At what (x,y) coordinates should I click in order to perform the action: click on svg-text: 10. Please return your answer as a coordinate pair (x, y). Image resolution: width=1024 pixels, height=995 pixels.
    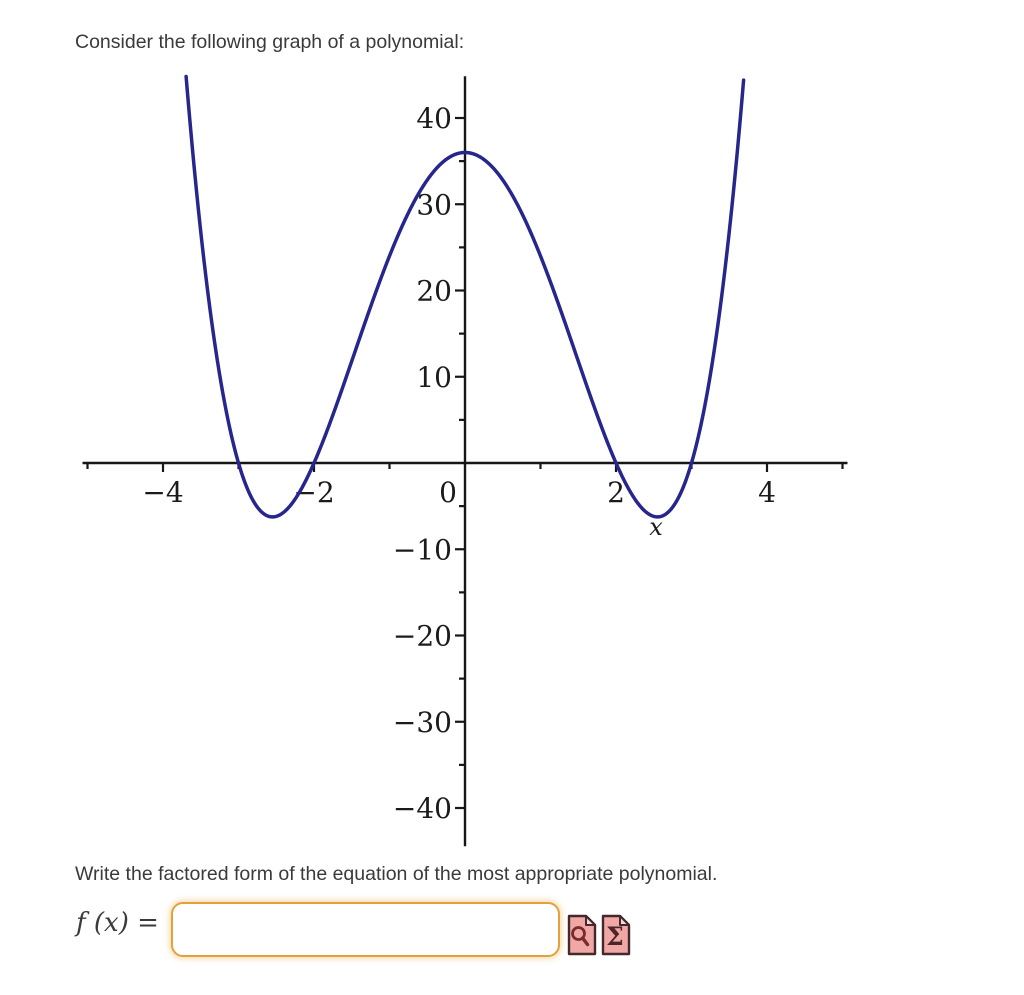
    Looking at the image, I should click on (434, 377).